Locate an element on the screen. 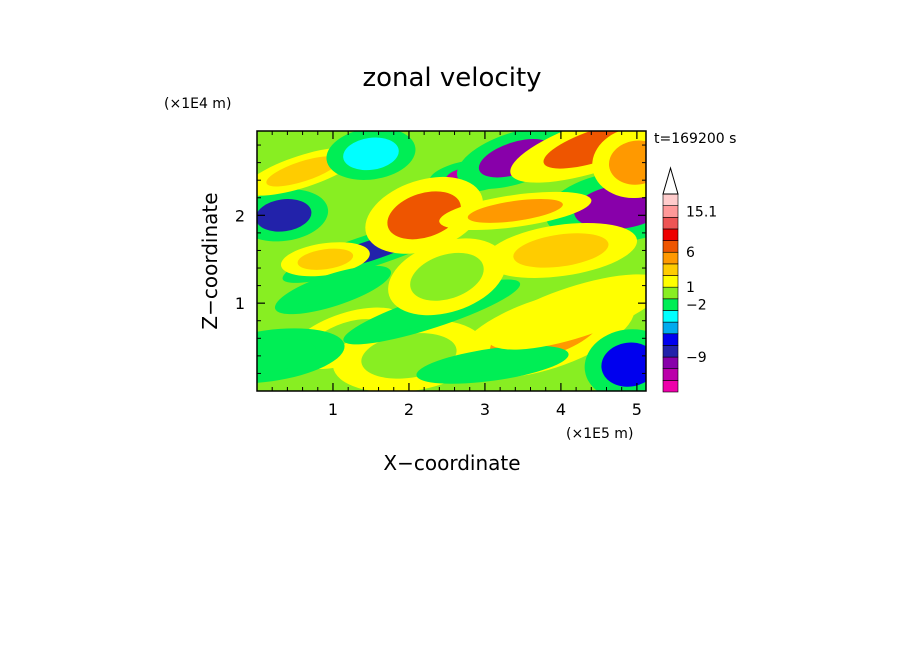  y-axis-label: Z−coordinate is located at coordinates (210, 260).